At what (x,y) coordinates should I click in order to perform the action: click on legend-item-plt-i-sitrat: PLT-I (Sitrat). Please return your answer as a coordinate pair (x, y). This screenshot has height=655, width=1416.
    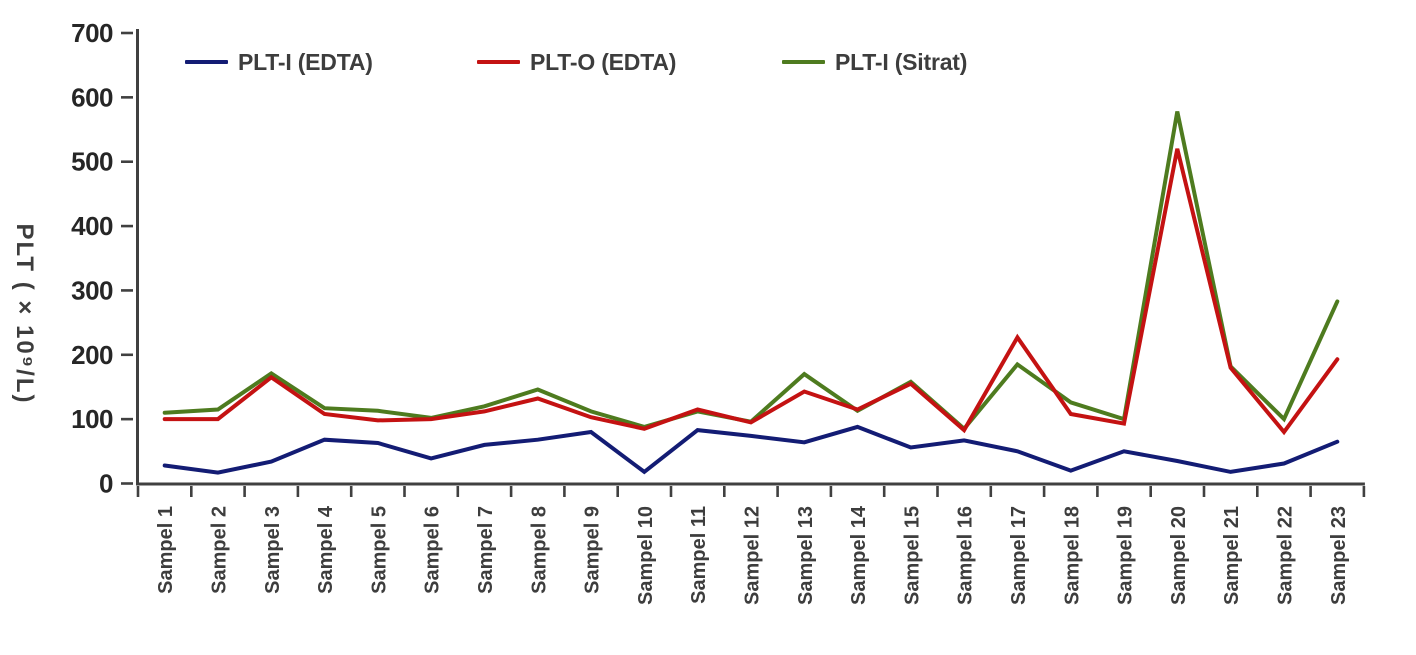
    Looking at the image, I should click on (874, 62).